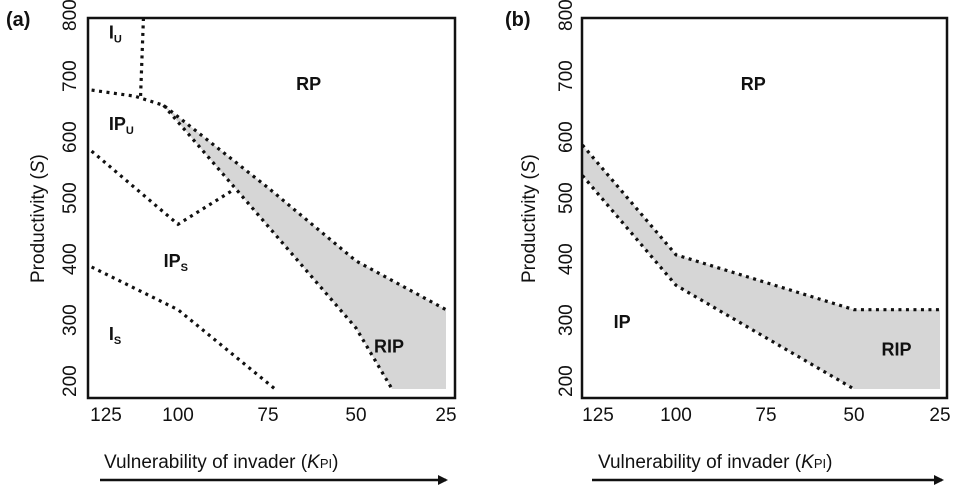 Image resolution: width=965 pixels, height=492 pixels. What do you see at coordinates (18, 20) in the screenshot?
I see `panel-label-a: (a)` at bounding box center [18, 20].